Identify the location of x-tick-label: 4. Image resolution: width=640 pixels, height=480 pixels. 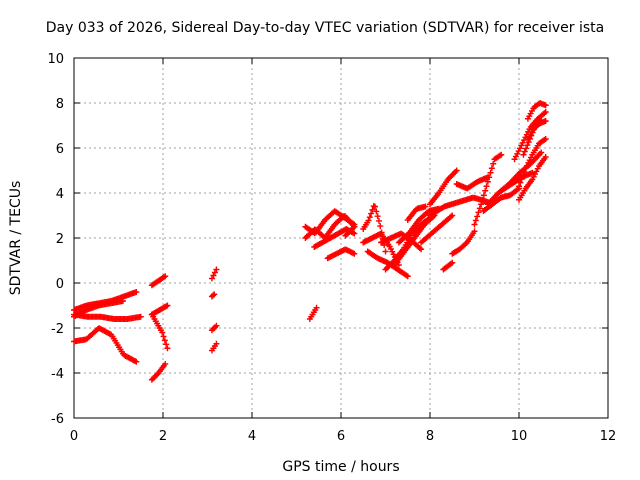
(252, 436).